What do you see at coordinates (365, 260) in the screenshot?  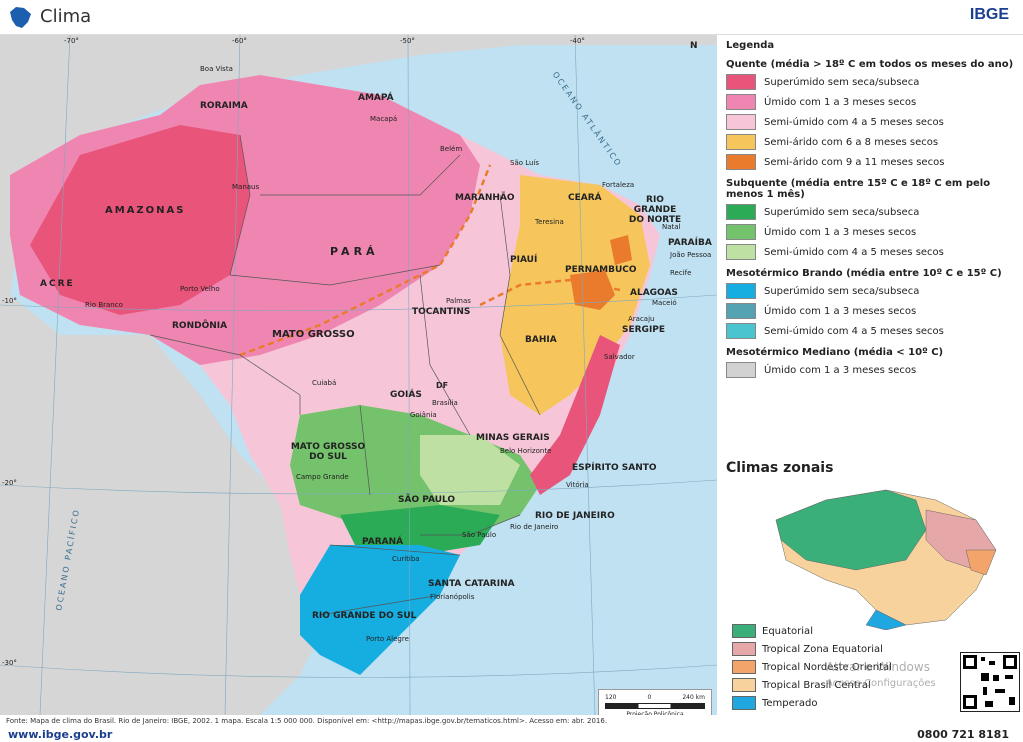 I see `climate-boundary-line` at bounding box center [365, 260].